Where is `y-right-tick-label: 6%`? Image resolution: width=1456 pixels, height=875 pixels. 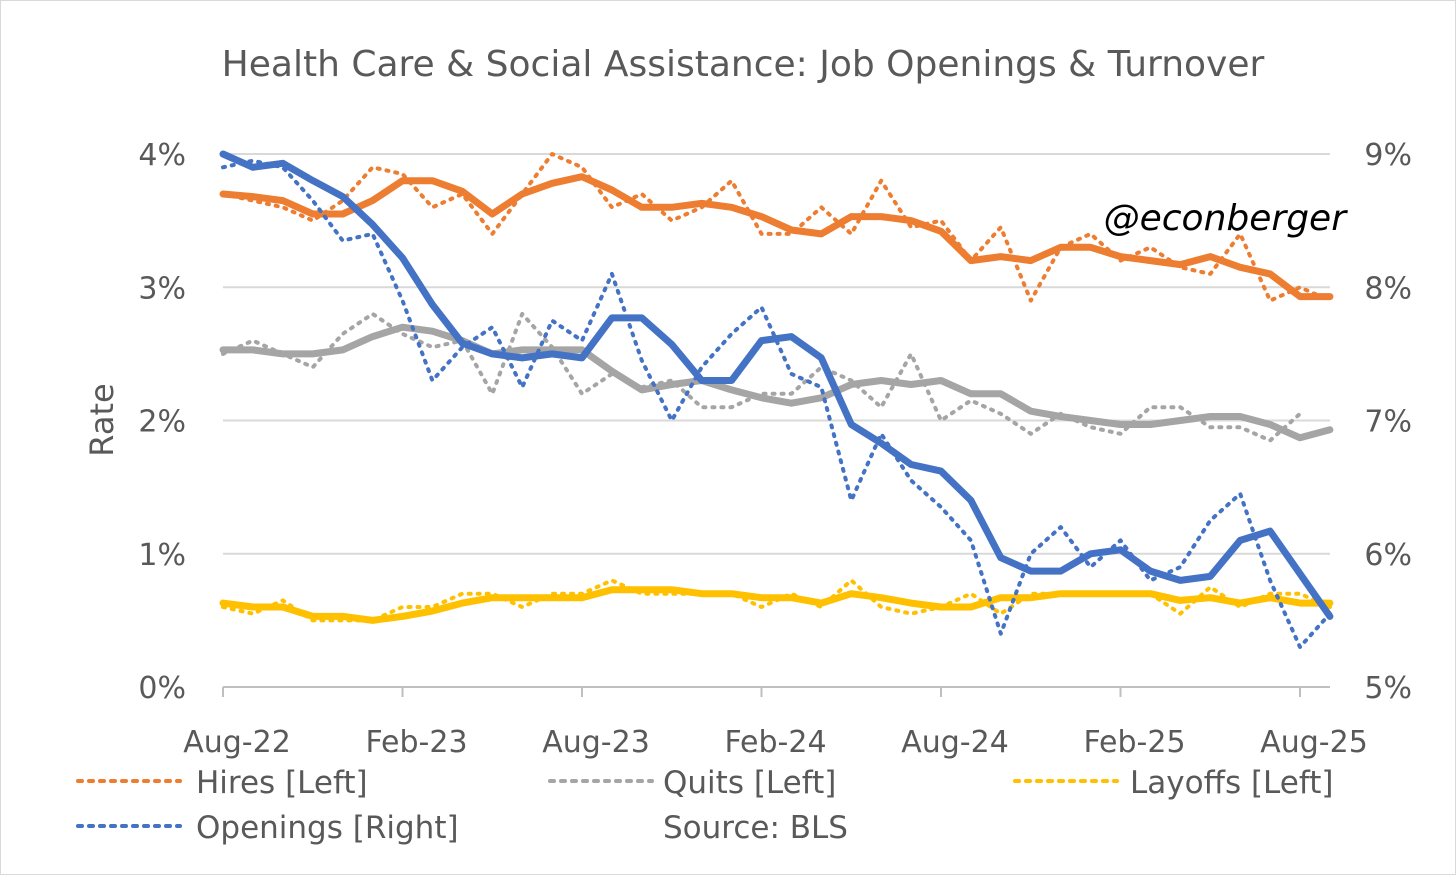
y-right-tick-label: 6% is located at coordinates (1388, 555).